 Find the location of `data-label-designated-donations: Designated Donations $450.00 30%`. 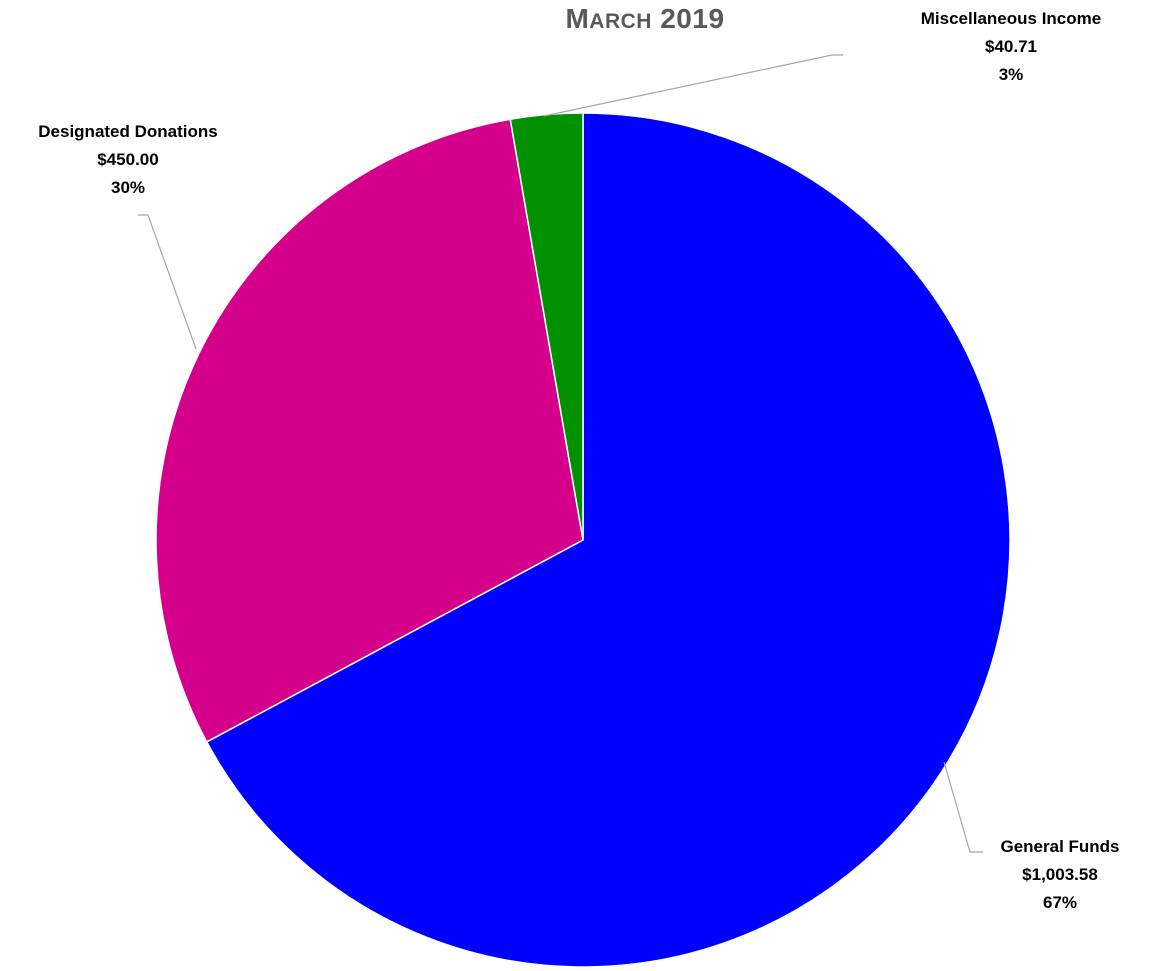

data-label-designated-donations: Designated Donations $450.00 30% is located at coordinates (127, 159).